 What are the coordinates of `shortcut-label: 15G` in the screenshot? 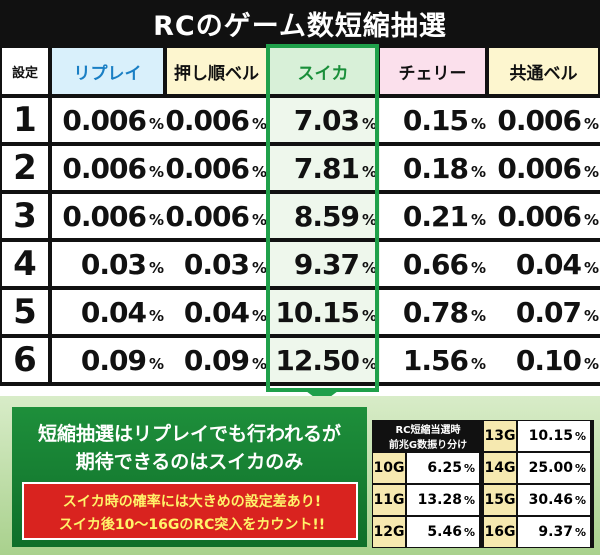 It's located at (500, 500).